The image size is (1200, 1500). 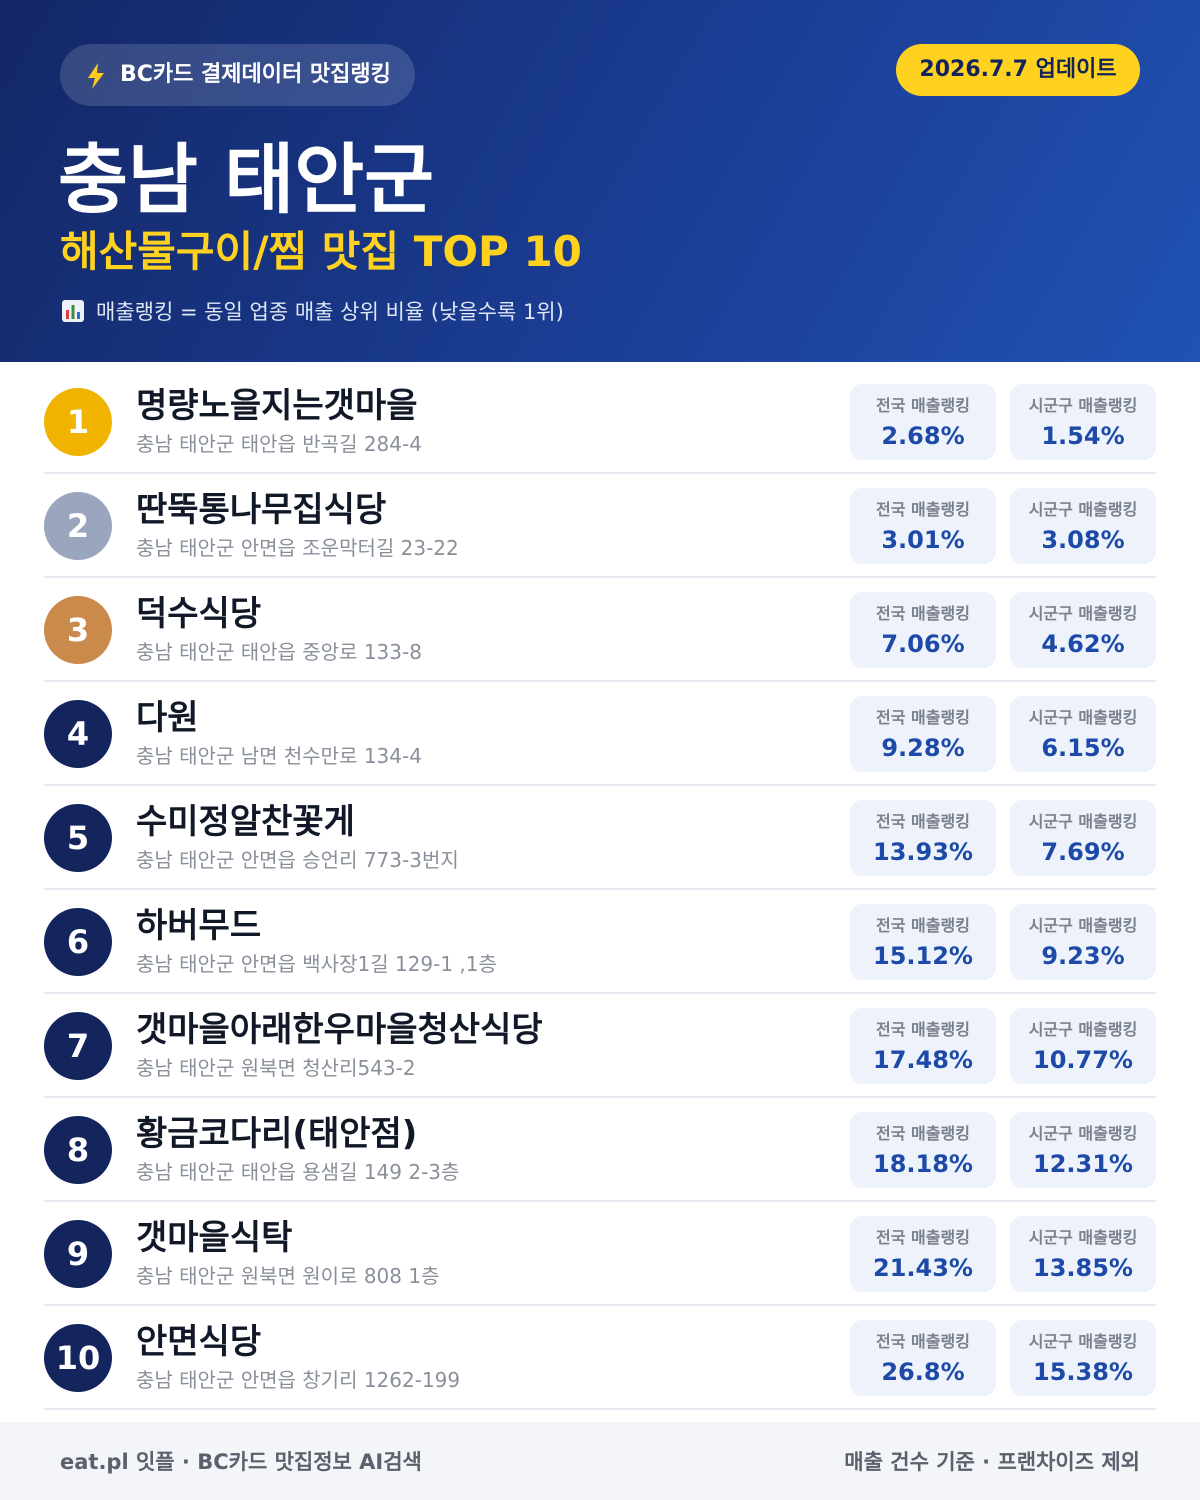 I want to click on stat-box: 전국 매출랭킹 3.01%, so click(x=923, y=526).